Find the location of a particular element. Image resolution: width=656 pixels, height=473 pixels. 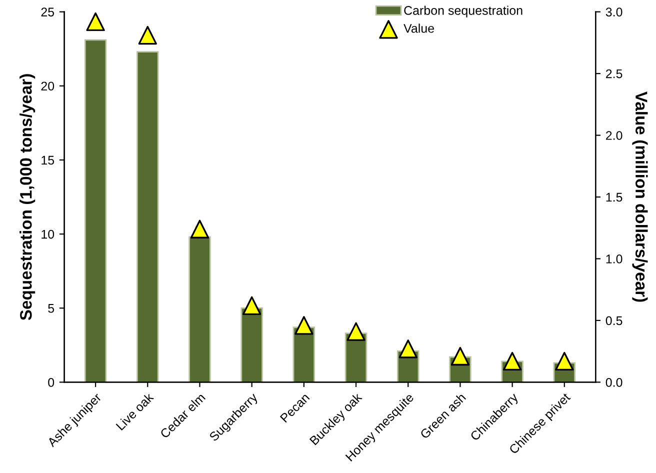

y-tick-label: 15 is located at coordinates (48, 160).